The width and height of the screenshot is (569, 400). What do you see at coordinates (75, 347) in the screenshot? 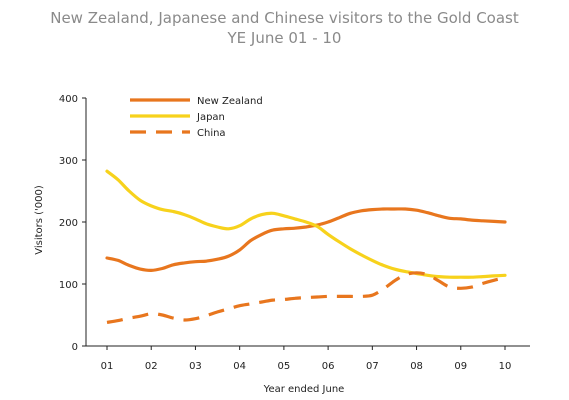
I see `y-tick-label: 0` at bounding box center [75, 347].